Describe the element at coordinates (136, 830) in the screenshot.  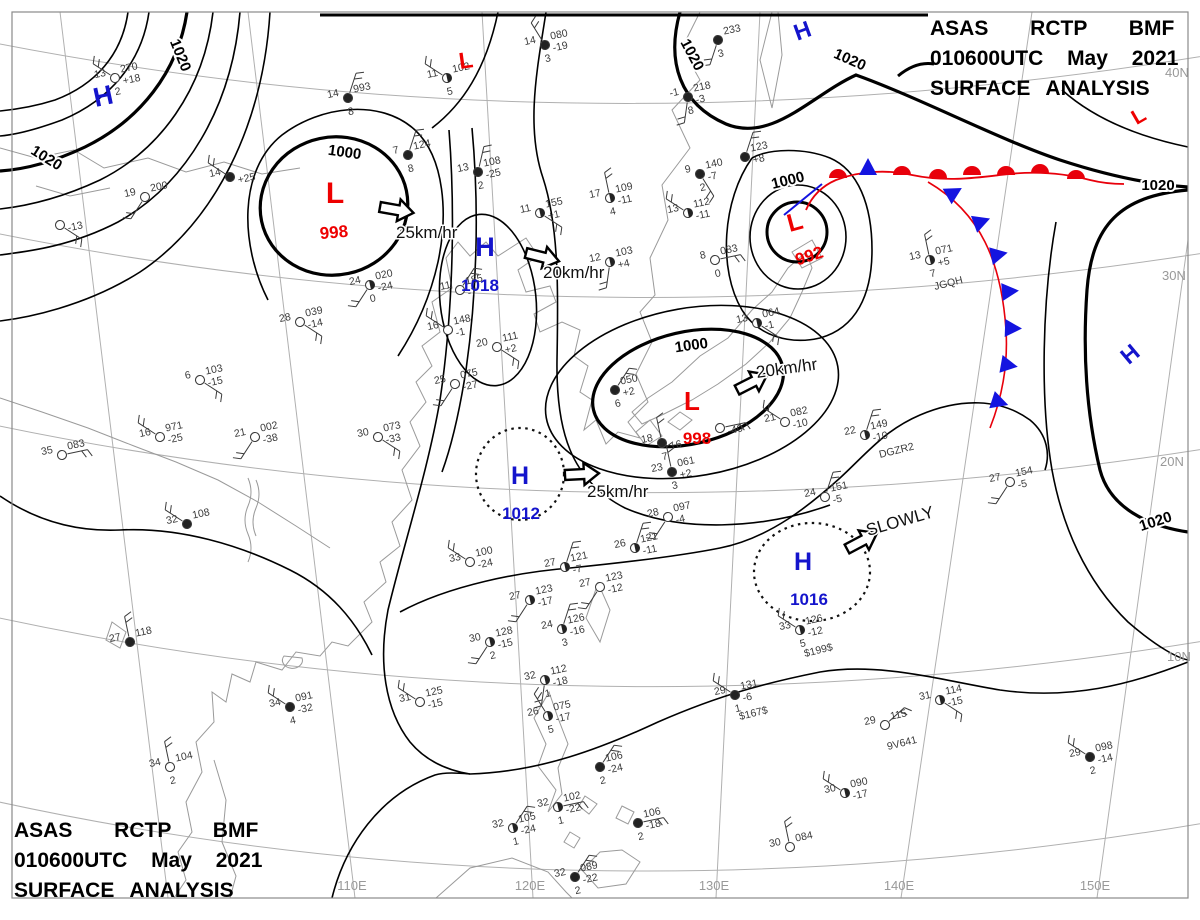
I see `title-line-1: ASAS RCTP BMF` at that location.